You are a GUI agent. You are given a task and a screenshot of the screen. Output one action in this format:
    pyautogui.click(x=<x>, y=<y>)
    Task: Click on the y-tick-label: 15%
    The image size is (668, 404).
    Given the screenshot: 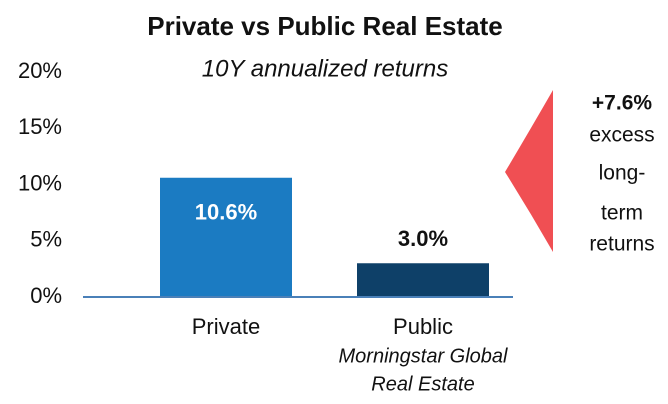 What is the action you would take?
    pyautogui.click(x=40, y=126)
    